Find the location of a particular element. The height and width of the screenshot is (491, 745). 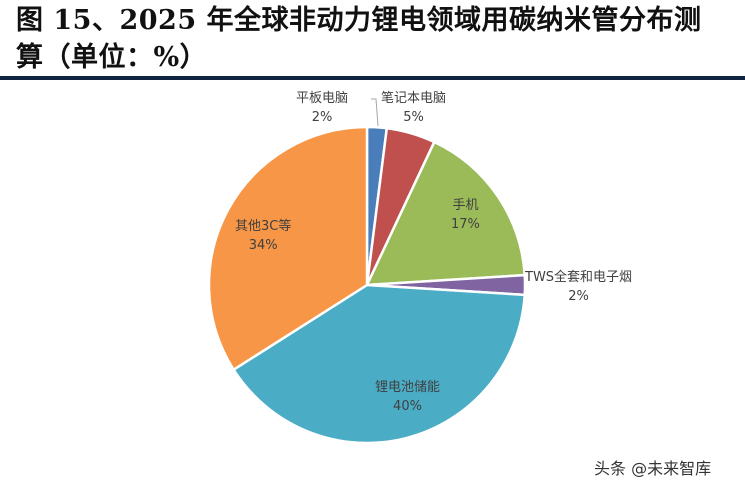

watermark: 头条 @未来智库 is located at coordinates (653, 468).